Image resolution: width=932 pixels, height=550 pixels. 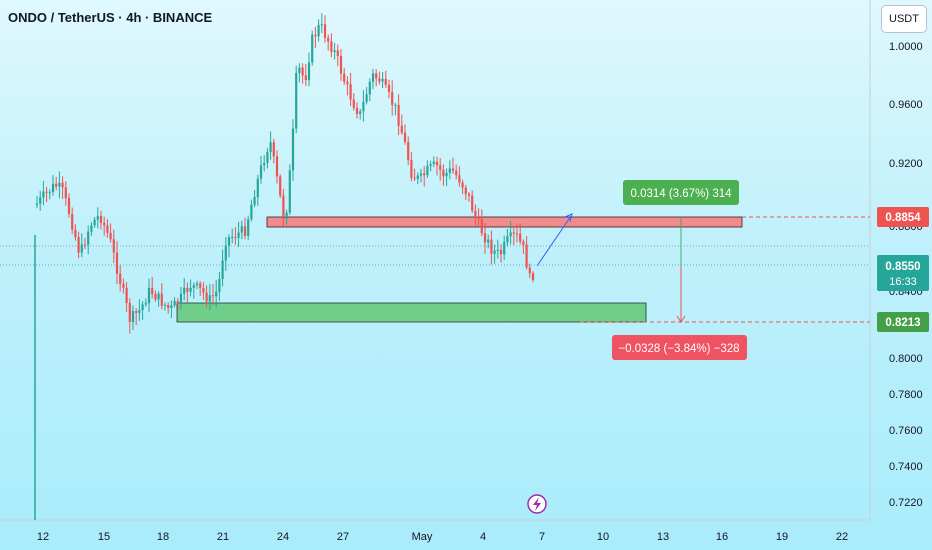 What do you see at coordinates (110, 17) in the screenshot?
I see `chart-title: ONDO / TetherUS · 4h · BINANCE` at bounding box center [110, 17].